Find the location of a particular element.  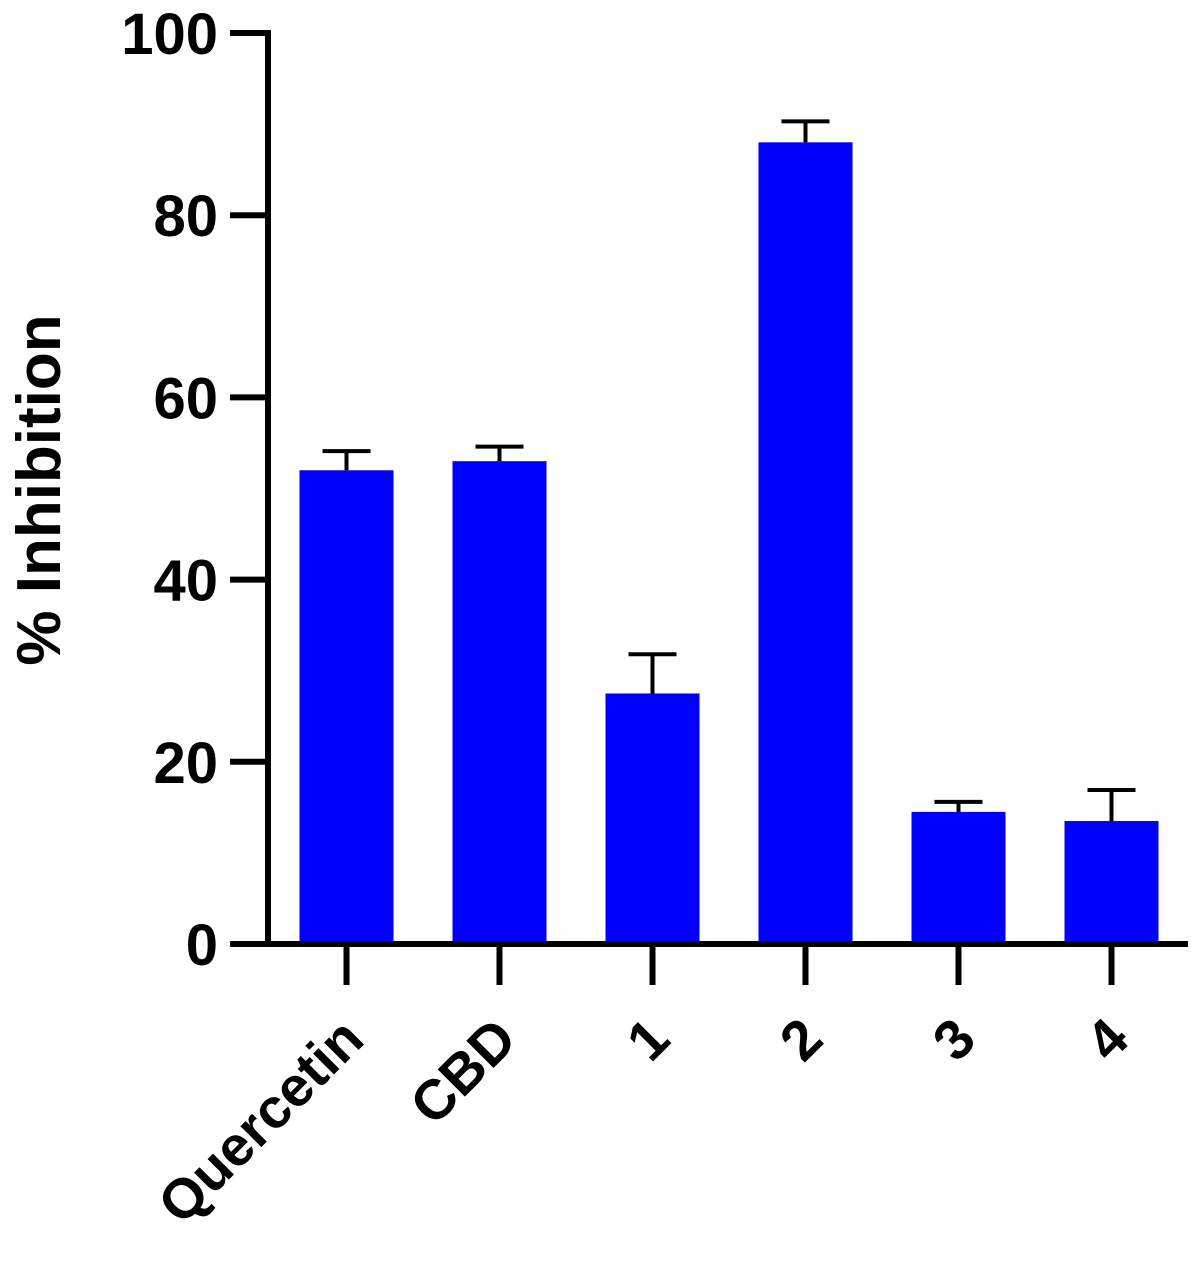

x-tick-label: 4 is located at coordinates (1106, 1039).